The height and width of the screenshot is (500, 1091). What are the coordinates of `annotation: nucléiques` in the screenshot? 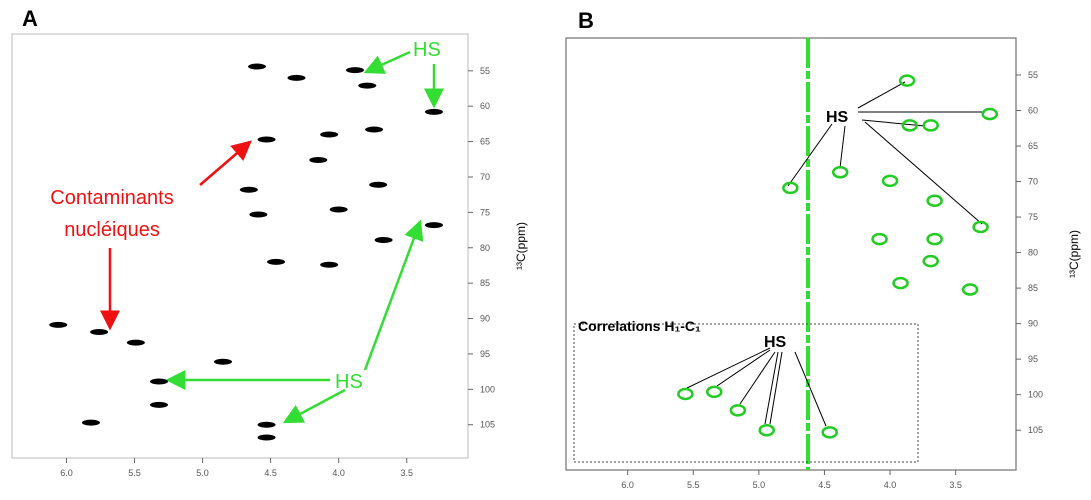 It's located at (112, 230).